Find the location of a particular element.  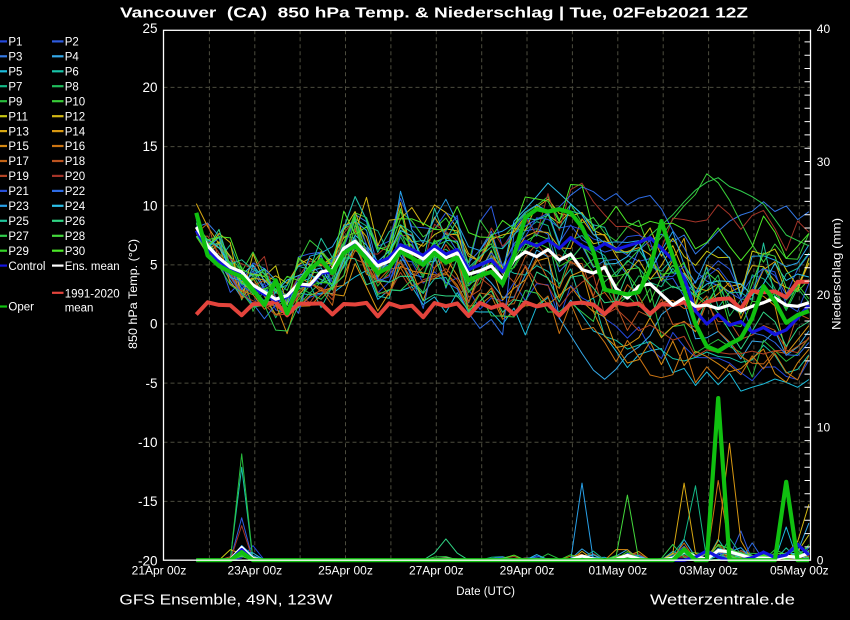

svg-text: 1991-2020 is located at coordinates (92, 294).